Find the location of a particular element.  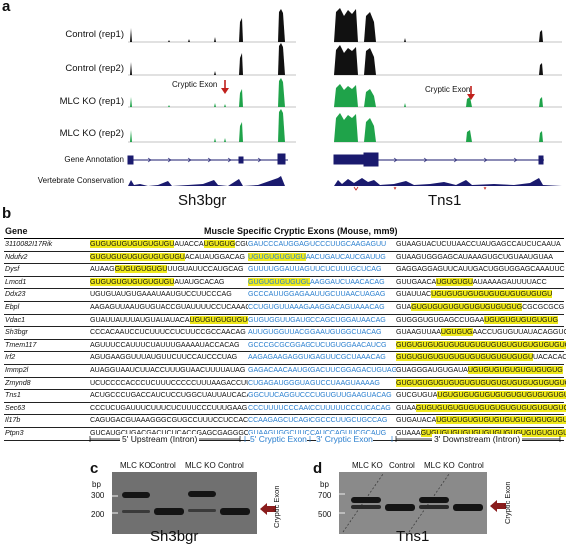

gene-cell: Vdac1 is located at coordinates (15, 319).